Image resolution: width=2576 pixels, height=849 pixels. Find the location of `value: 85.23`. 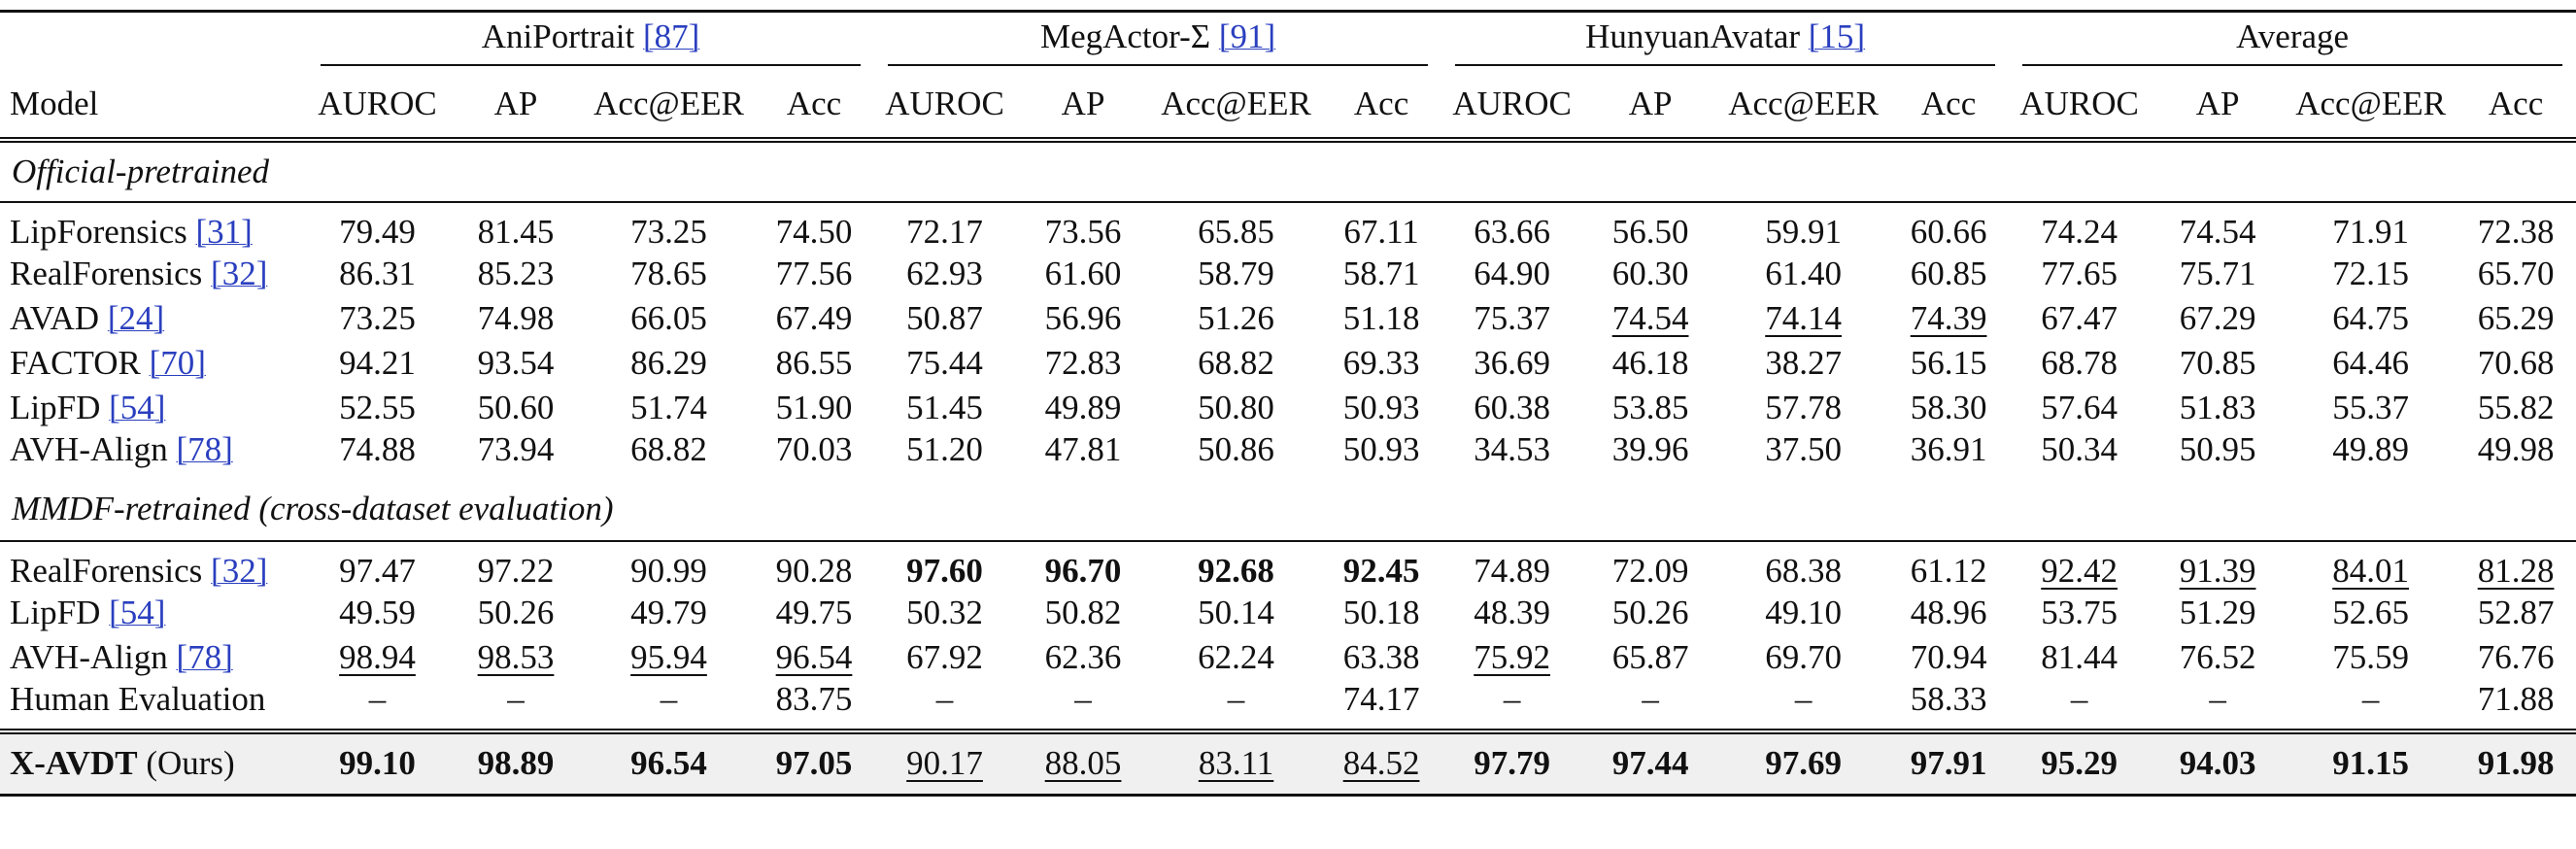

value: 85.23 is located at coordinates (516, 273).